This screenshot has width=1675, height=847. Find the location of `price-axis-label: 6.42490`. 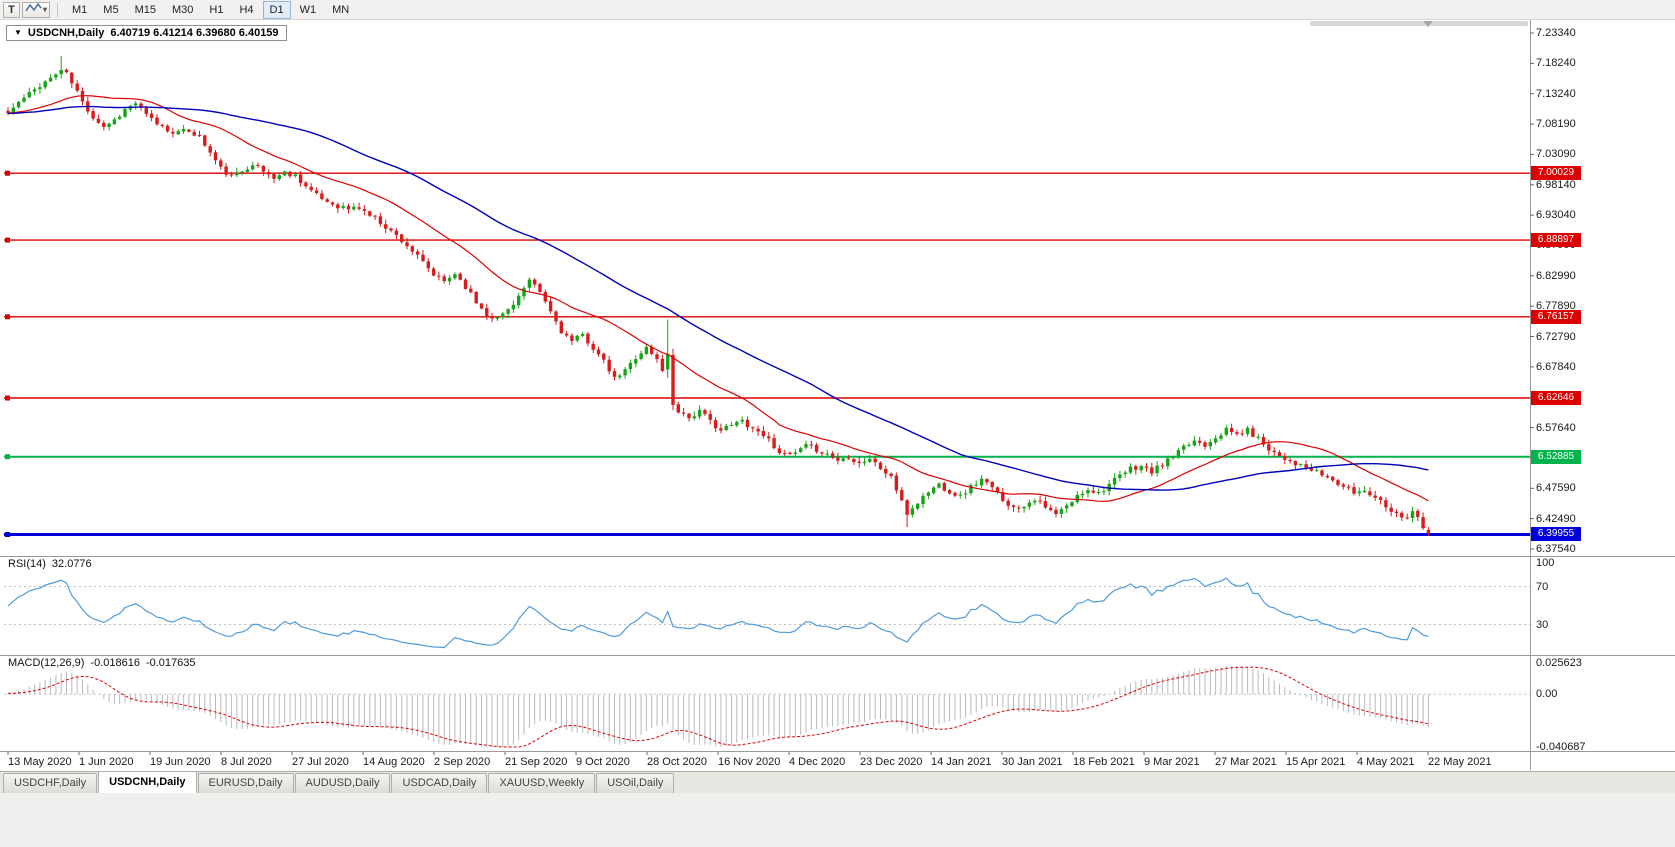

price-axis-label: 6.42490 is located at coordinates (1556, 518).